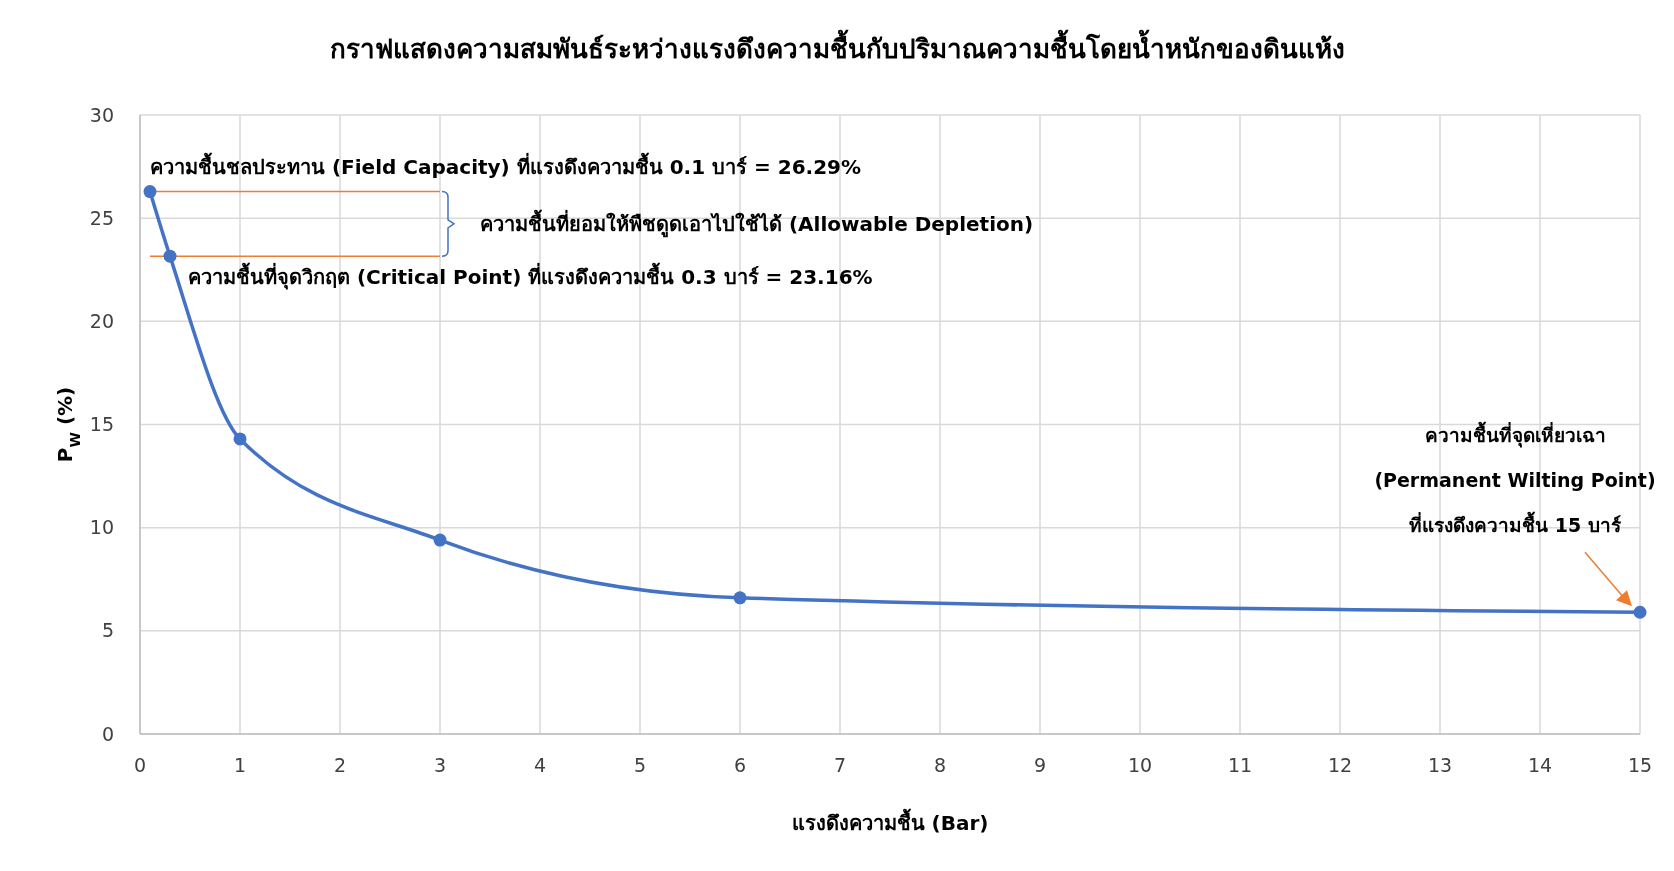 Image resolution: width=1674 pixels, height=871 pixels. Describe the element at coordinates (1640, 765) in the screenshot. I see `x-tick-label: 15` at that location.